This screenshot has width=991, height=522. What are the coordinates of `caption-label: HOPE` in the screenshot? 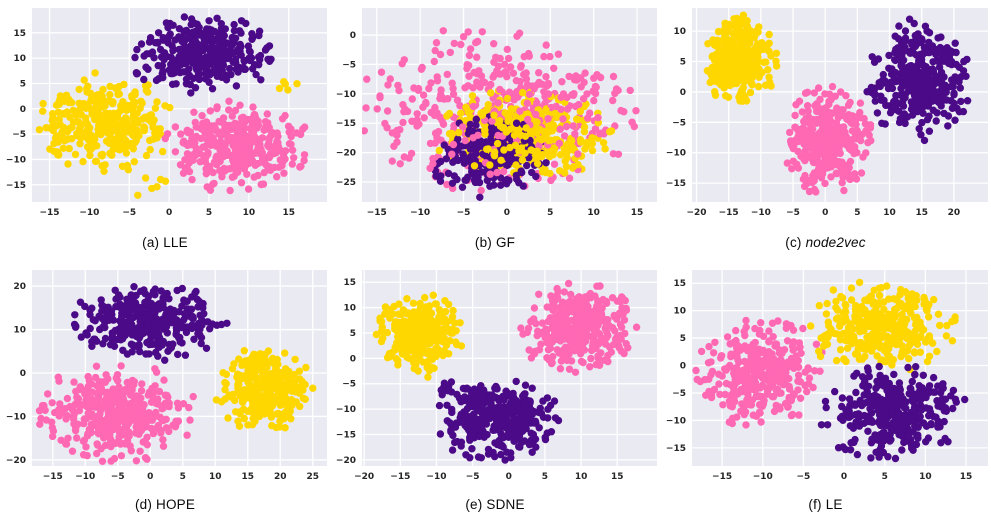 It's located at (176, 504).